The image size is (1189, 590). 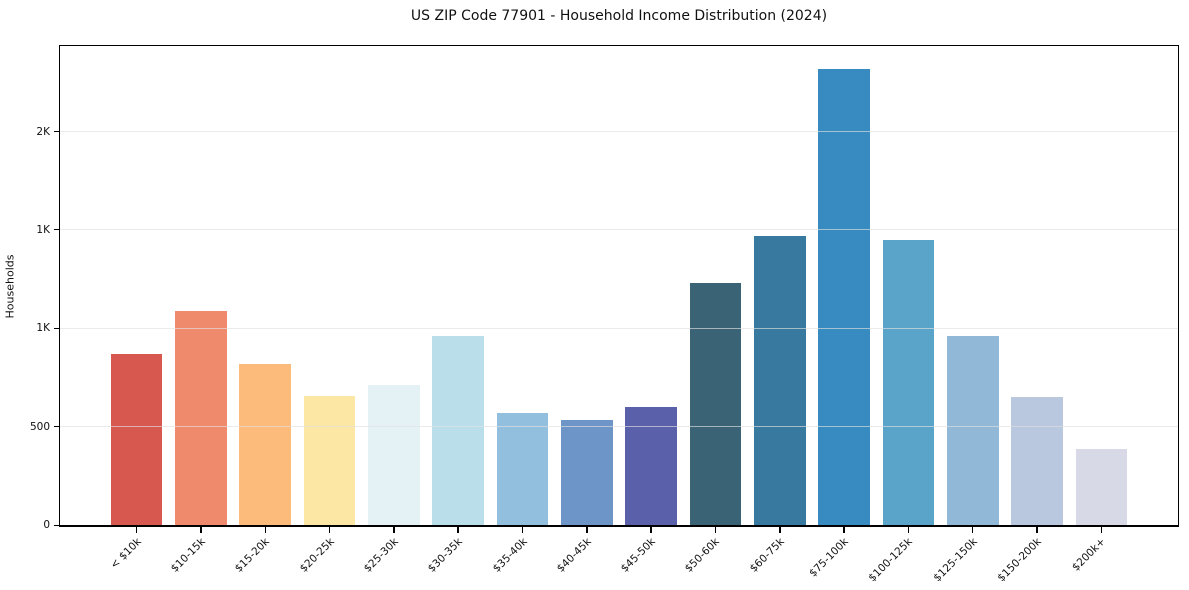 I want to click on x-tick-label: $25-30k, so click(x=381, y=555).